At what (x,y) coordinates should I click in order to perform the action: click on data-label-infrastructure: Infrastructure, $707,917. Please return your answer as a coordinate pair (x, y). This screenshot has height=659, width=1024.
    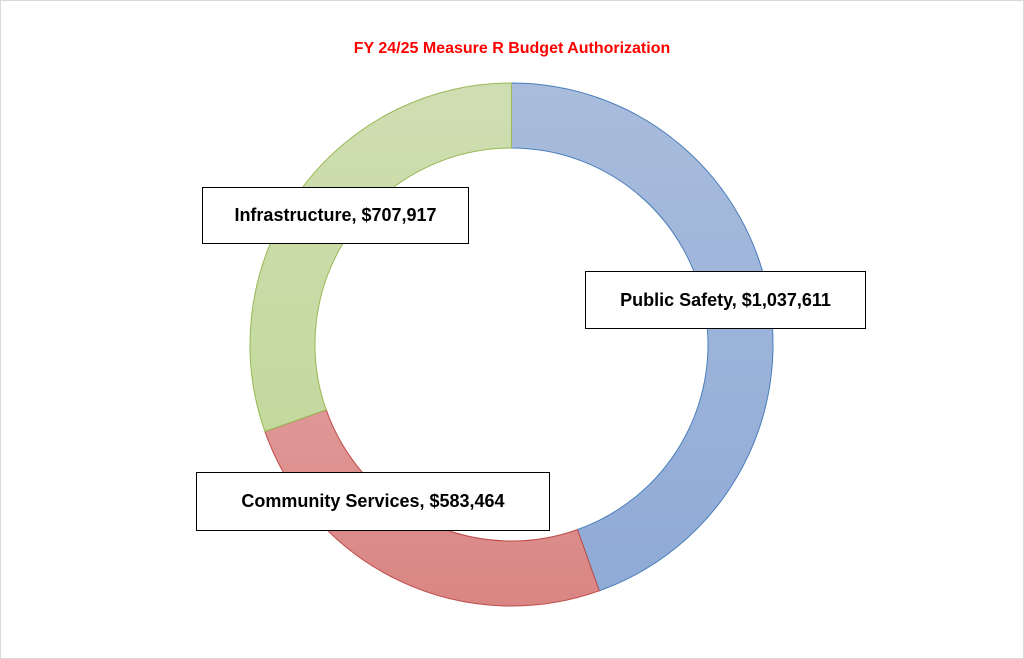
    Looking at the image, I should click on (335, 215).